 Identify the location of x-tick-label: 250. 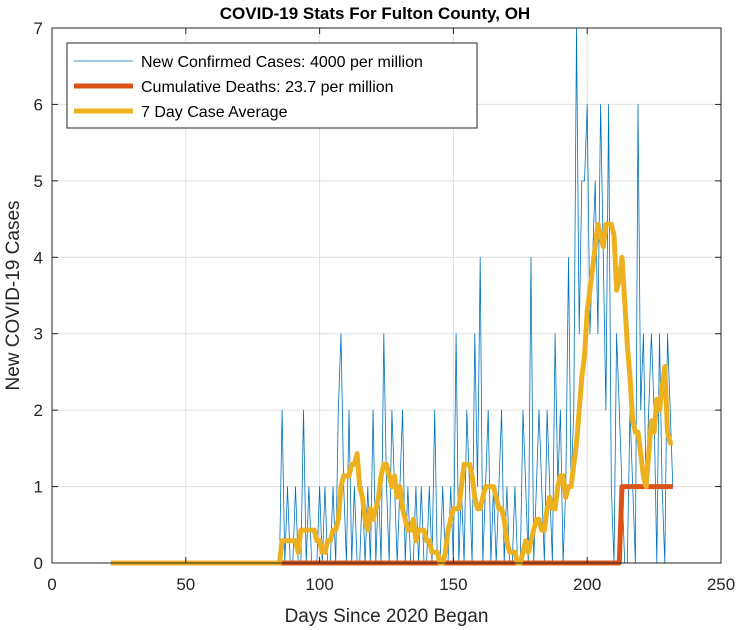
(721, 584).